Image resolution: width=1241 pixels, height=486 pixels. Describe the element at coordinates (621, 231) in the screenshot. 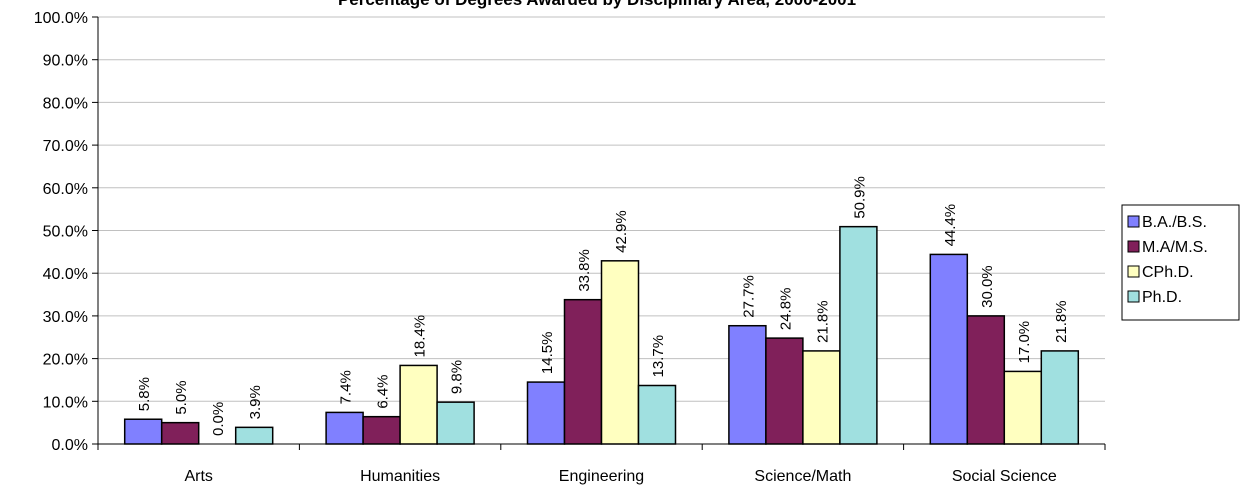

I see `data-label-cph-d-engineering: 42.9%` at that location.